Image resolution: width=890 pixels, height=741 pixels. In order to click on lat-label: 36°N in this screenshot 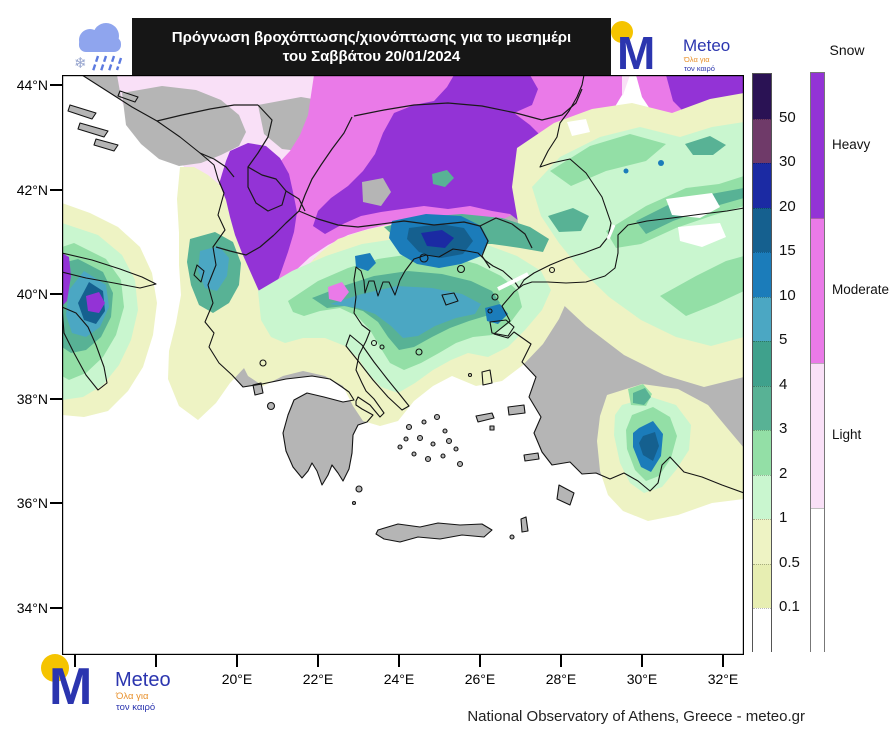, I will do `click(32, 503)`.